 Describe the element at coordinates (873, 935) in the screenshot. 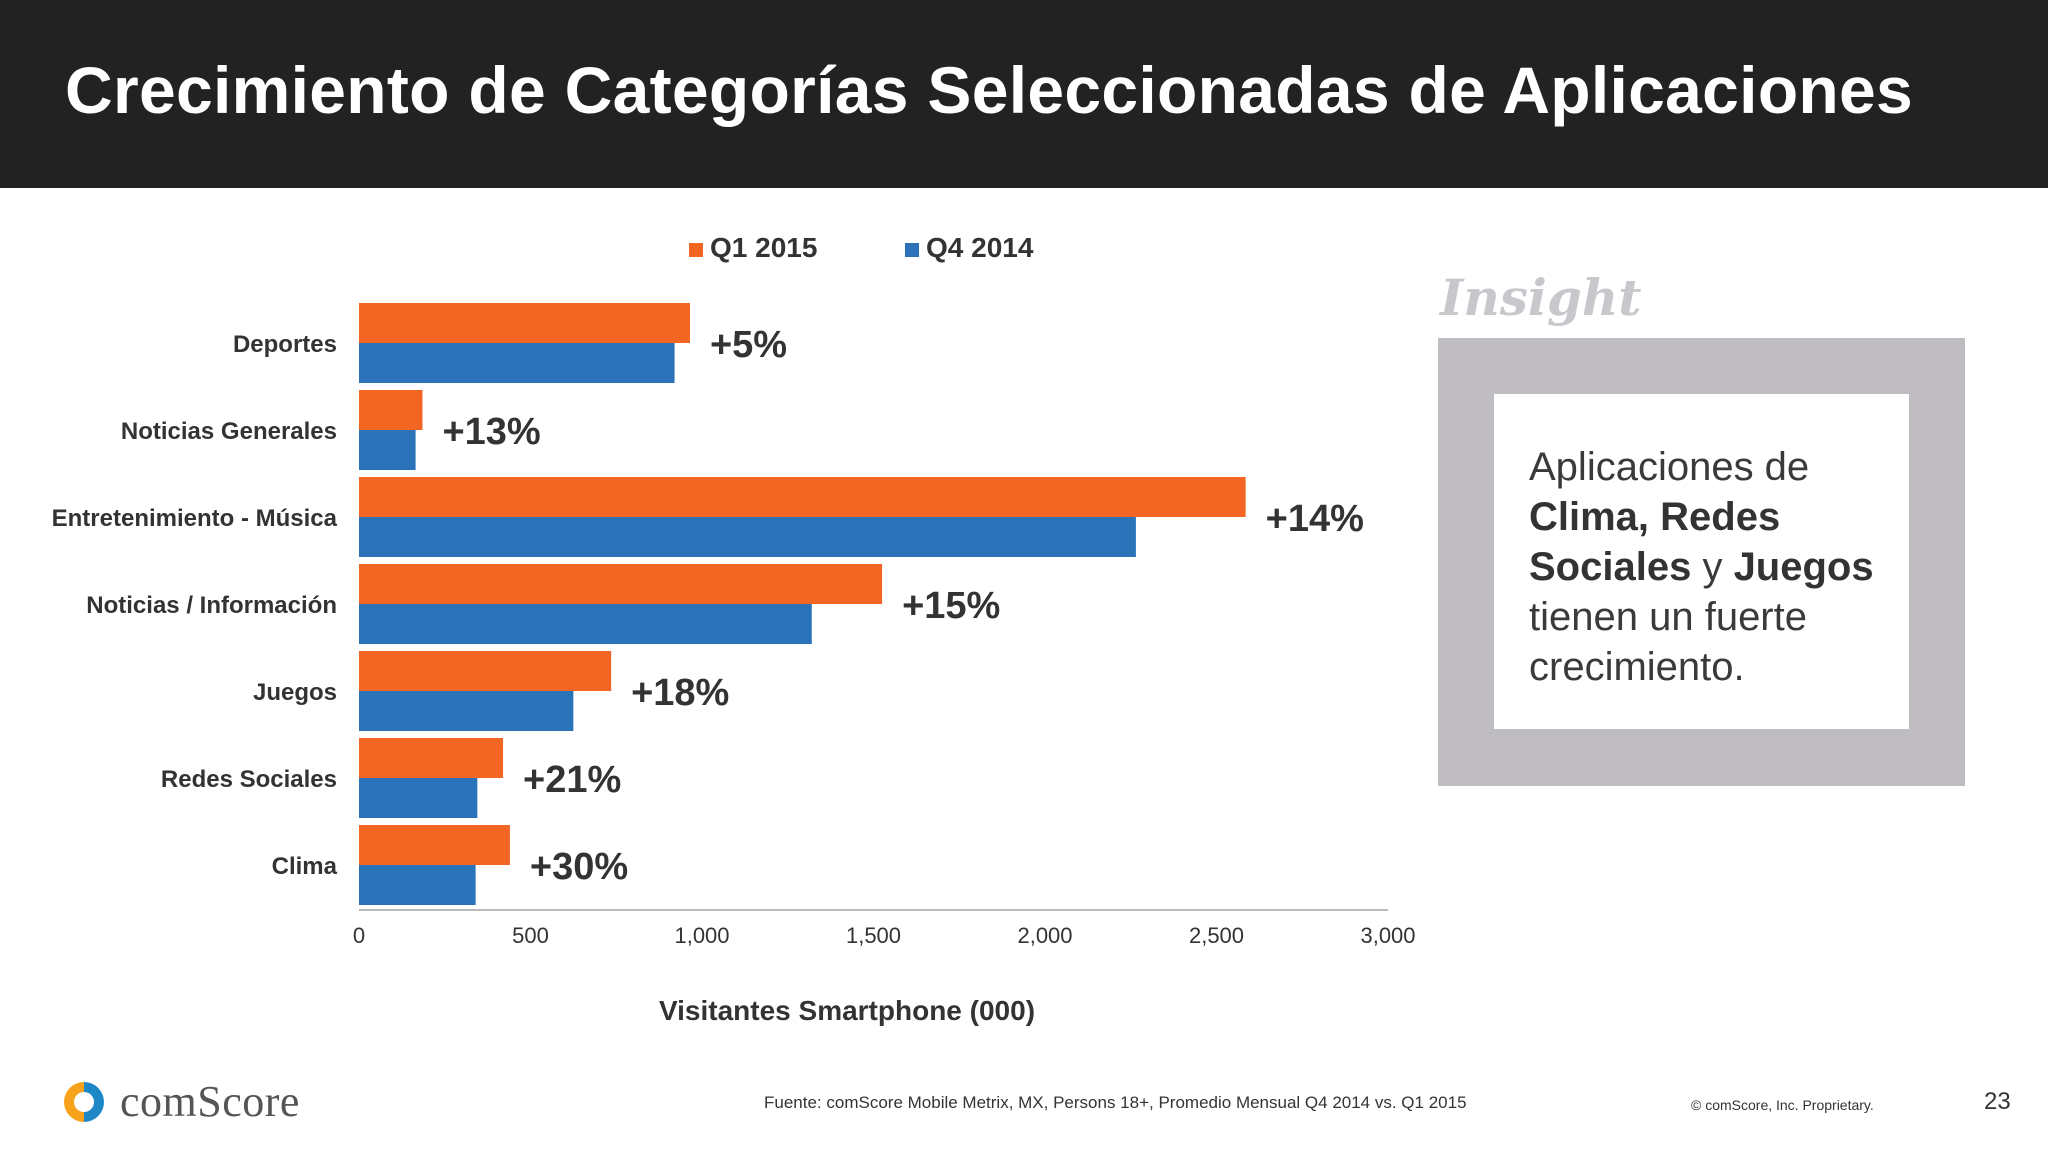

I see `x-tick-label: 1,500` at that location.